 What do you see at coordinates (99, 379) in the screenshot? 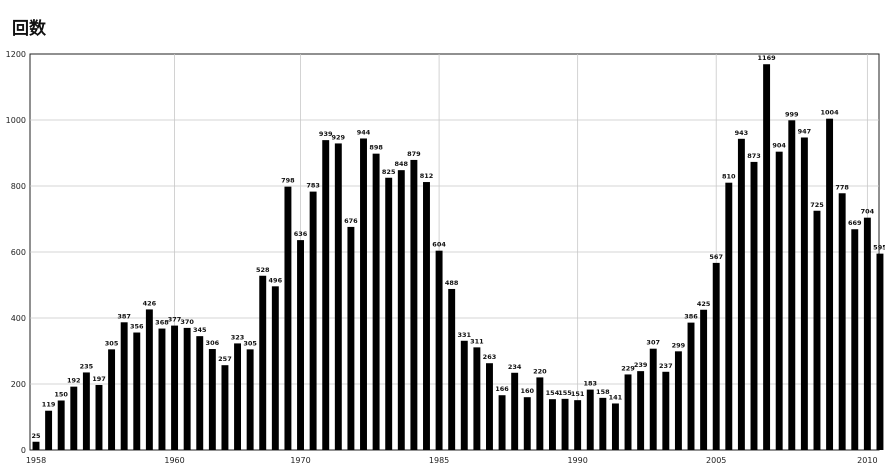
I see `data-label: 197` at bounding box center [99, 379].